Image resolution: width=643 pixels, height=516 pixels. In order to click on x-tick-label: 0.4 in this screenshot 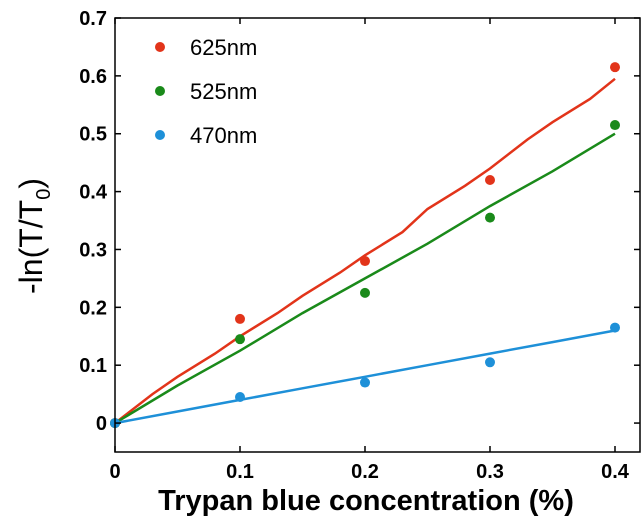, I will do `click(615, 472)`.